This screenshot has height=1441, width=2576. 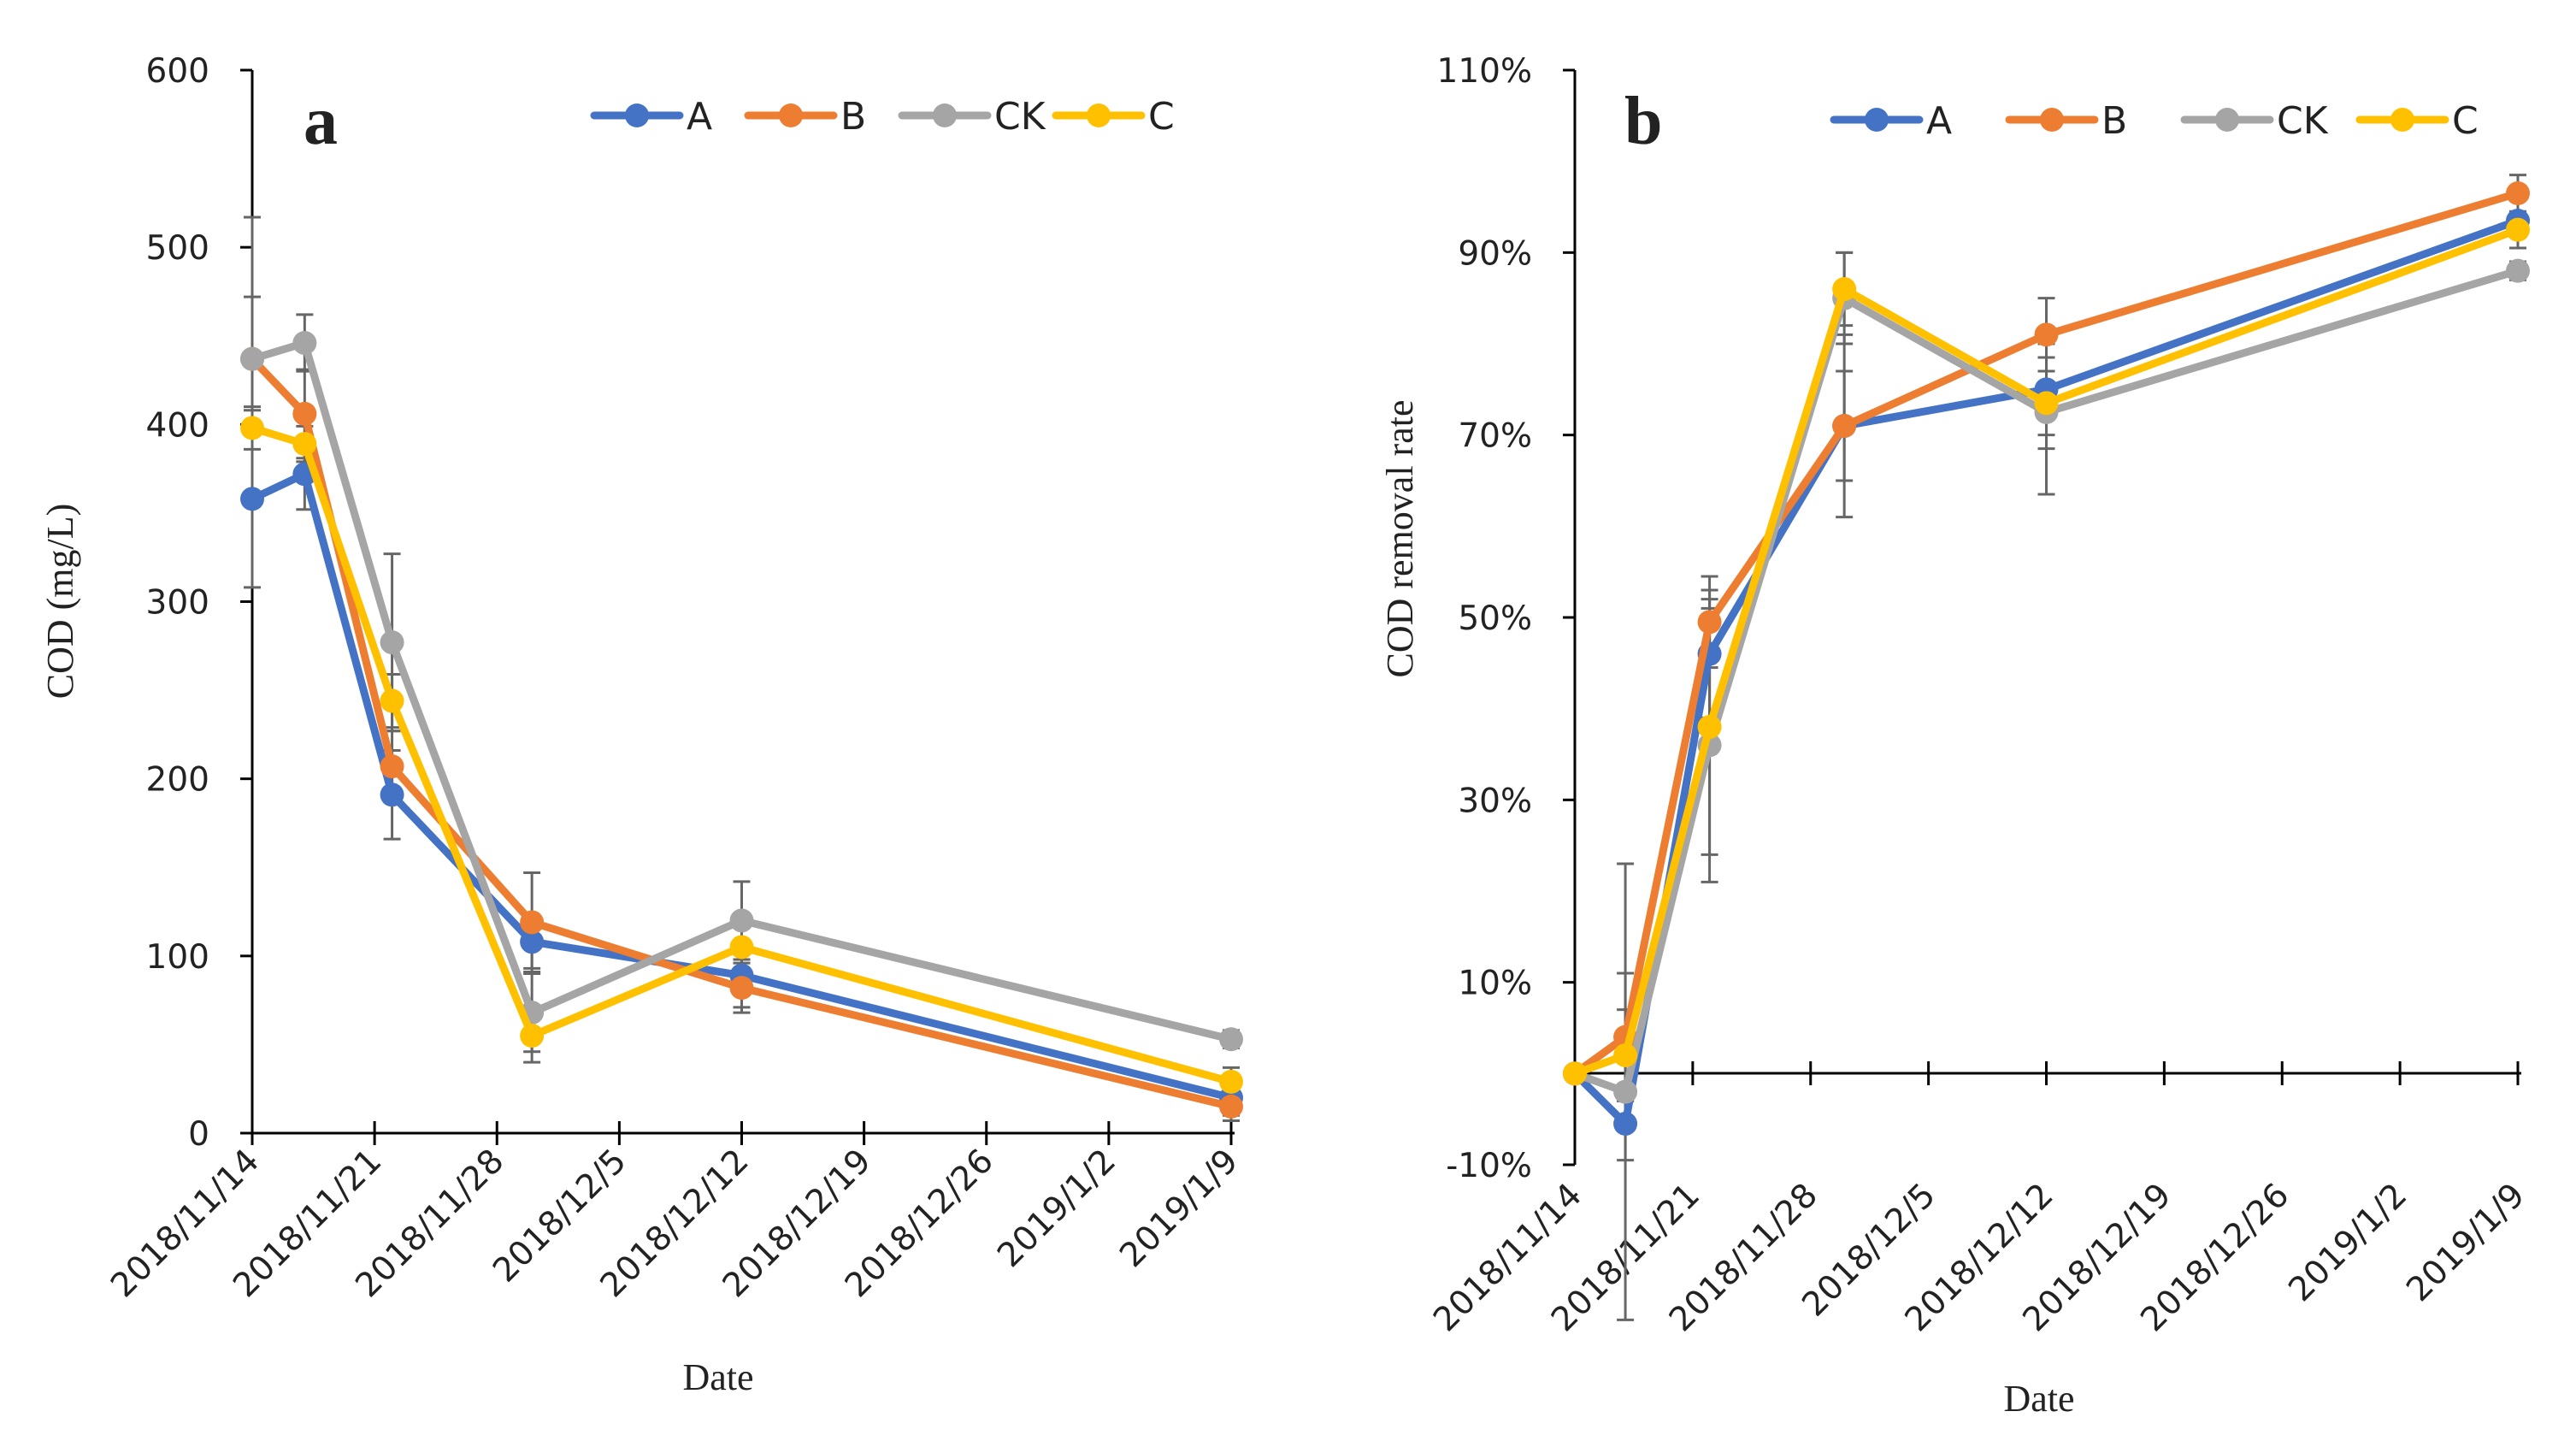 I want to click on y-tick-label: -10%, so click(x=1489, y=1166).